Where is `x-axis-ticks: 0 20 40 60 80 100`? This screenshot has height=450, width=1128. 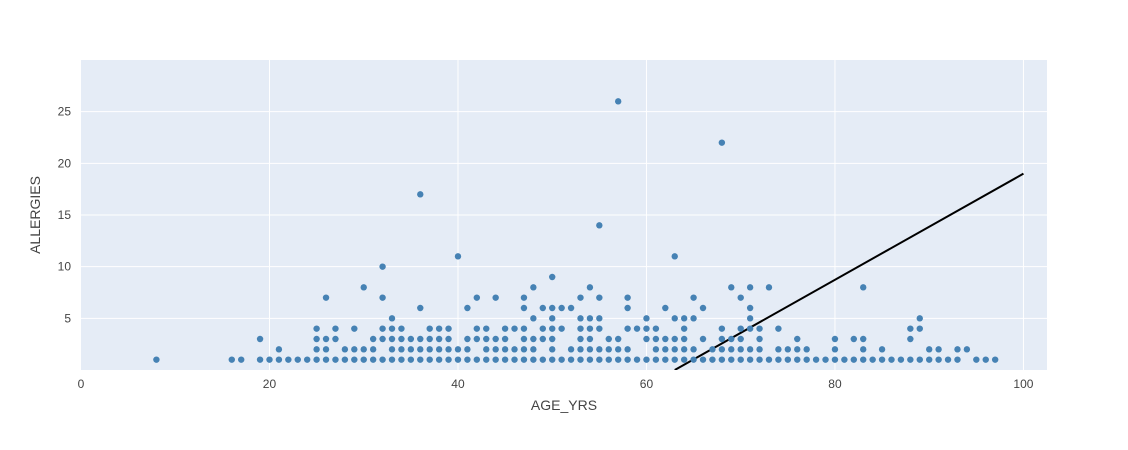 x-axis-ticks: 0 20 40 60 80 100 is located at coordinates (556, 384).